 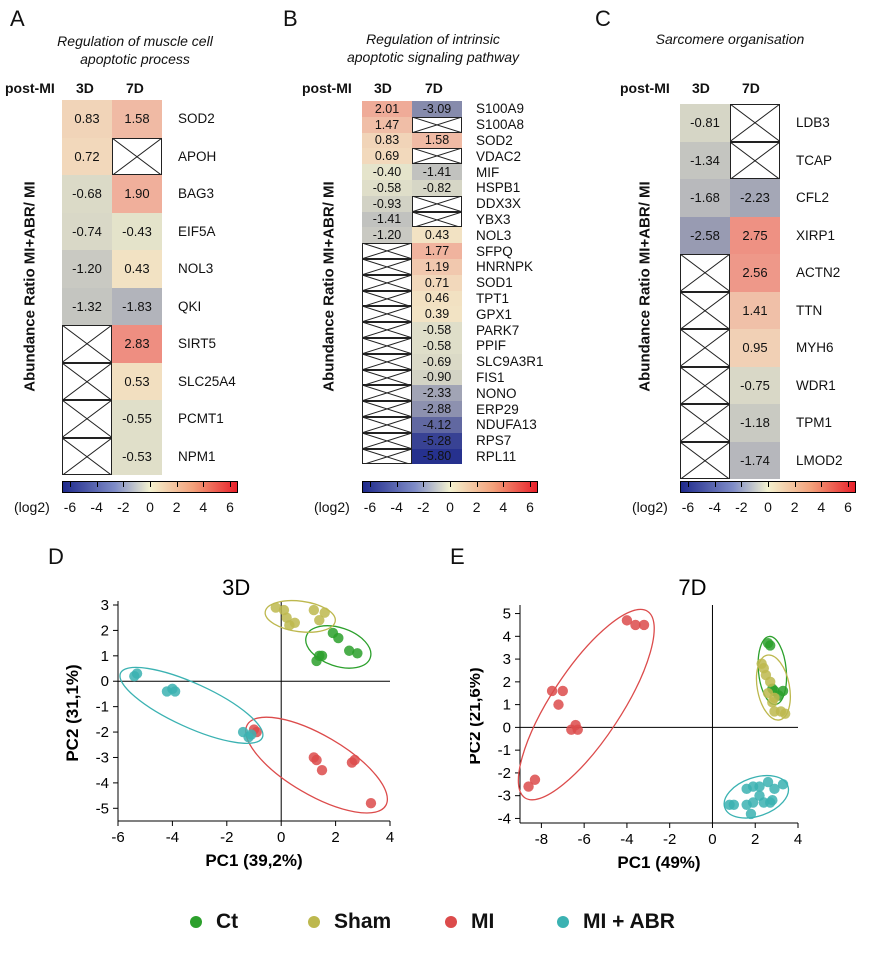 I want to click on gene-label: GPX1, so click(x=494, y=314).